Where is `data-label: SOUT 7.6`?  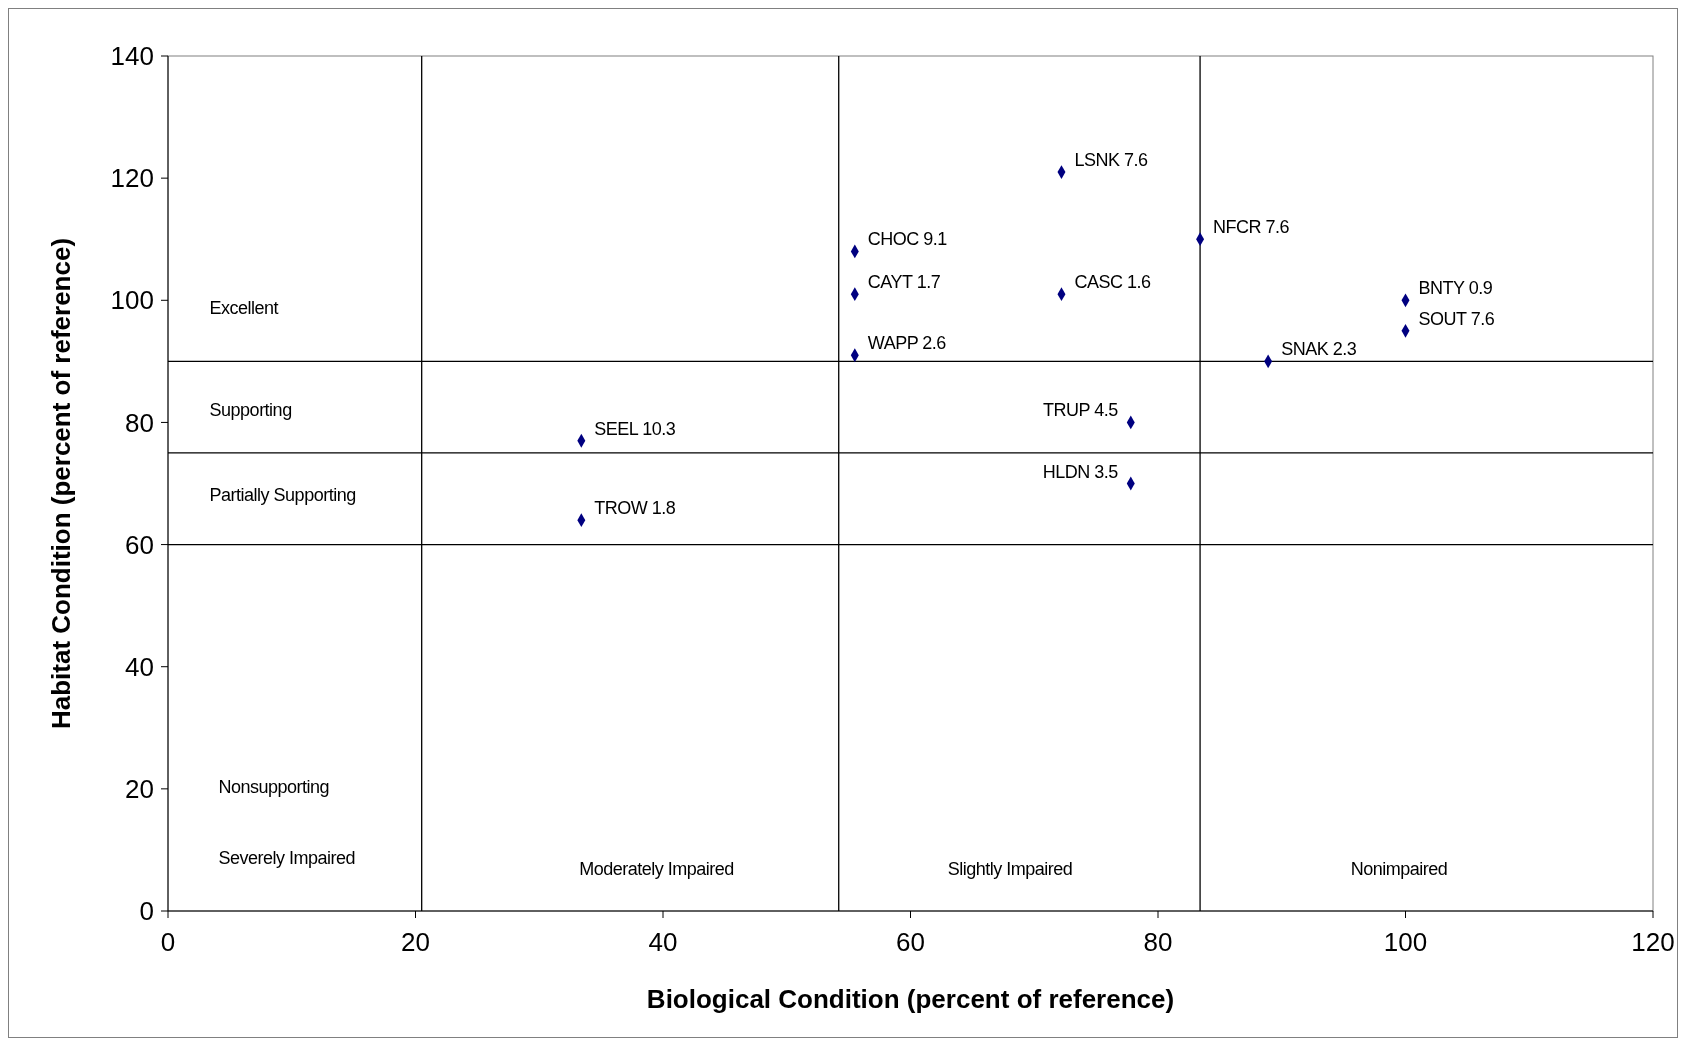 data-label: SOUT 7.6 is located at coordinates (1456, 318).